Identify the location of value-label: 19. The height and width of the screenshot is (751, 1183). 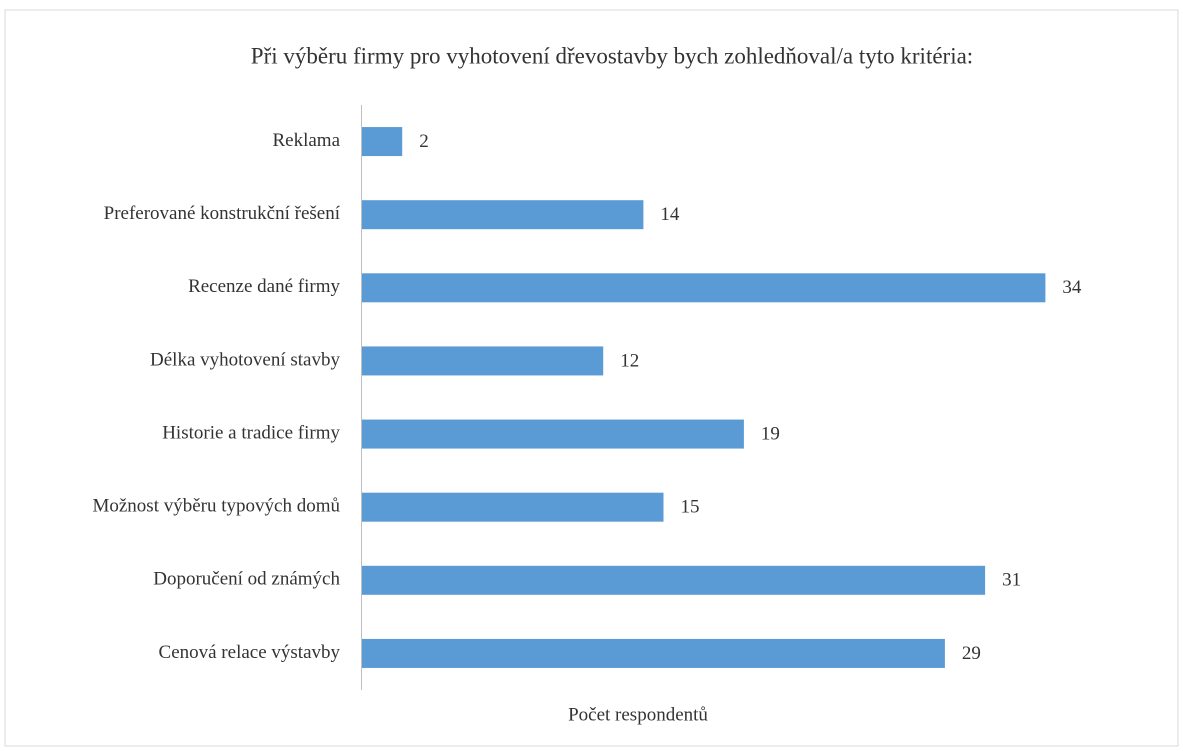
(770, 433).